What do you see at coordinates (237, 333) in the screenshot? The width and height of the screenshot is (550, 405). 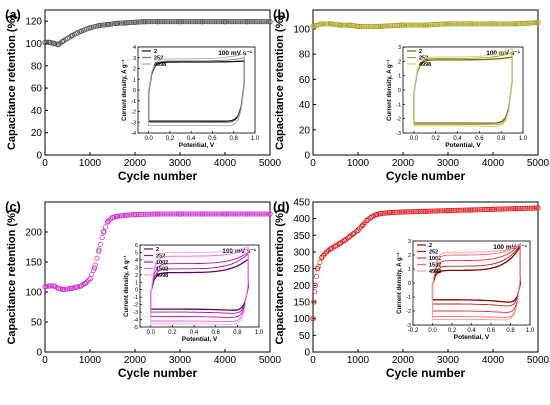 I see `inset-x-tick-label: 0.8` at bounding box center [237, 333].